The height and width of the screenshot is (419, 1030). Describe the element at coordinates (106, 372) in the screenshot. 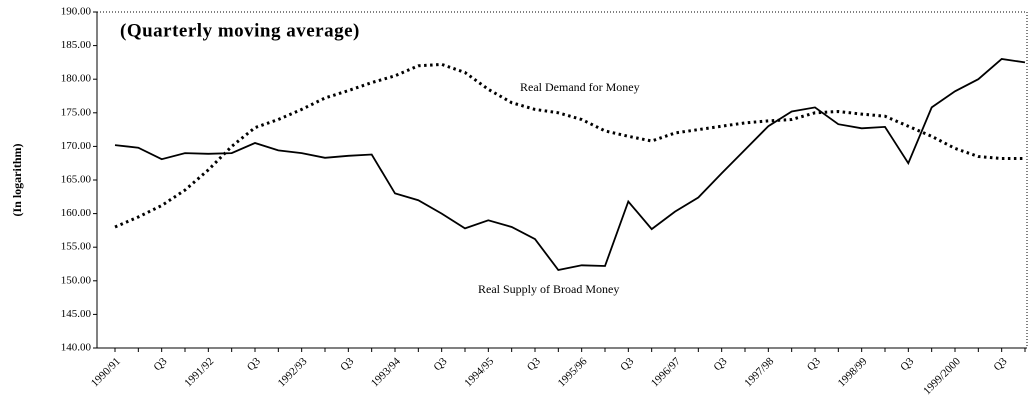

I see `x-tick-label: 1990/91` at that location.